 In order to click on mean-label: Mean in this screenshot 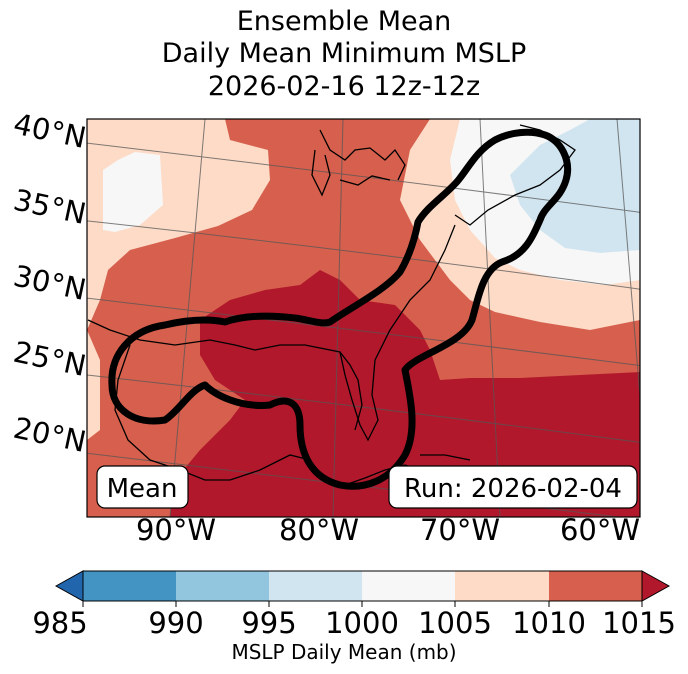, I will do `click(142, 489)`.